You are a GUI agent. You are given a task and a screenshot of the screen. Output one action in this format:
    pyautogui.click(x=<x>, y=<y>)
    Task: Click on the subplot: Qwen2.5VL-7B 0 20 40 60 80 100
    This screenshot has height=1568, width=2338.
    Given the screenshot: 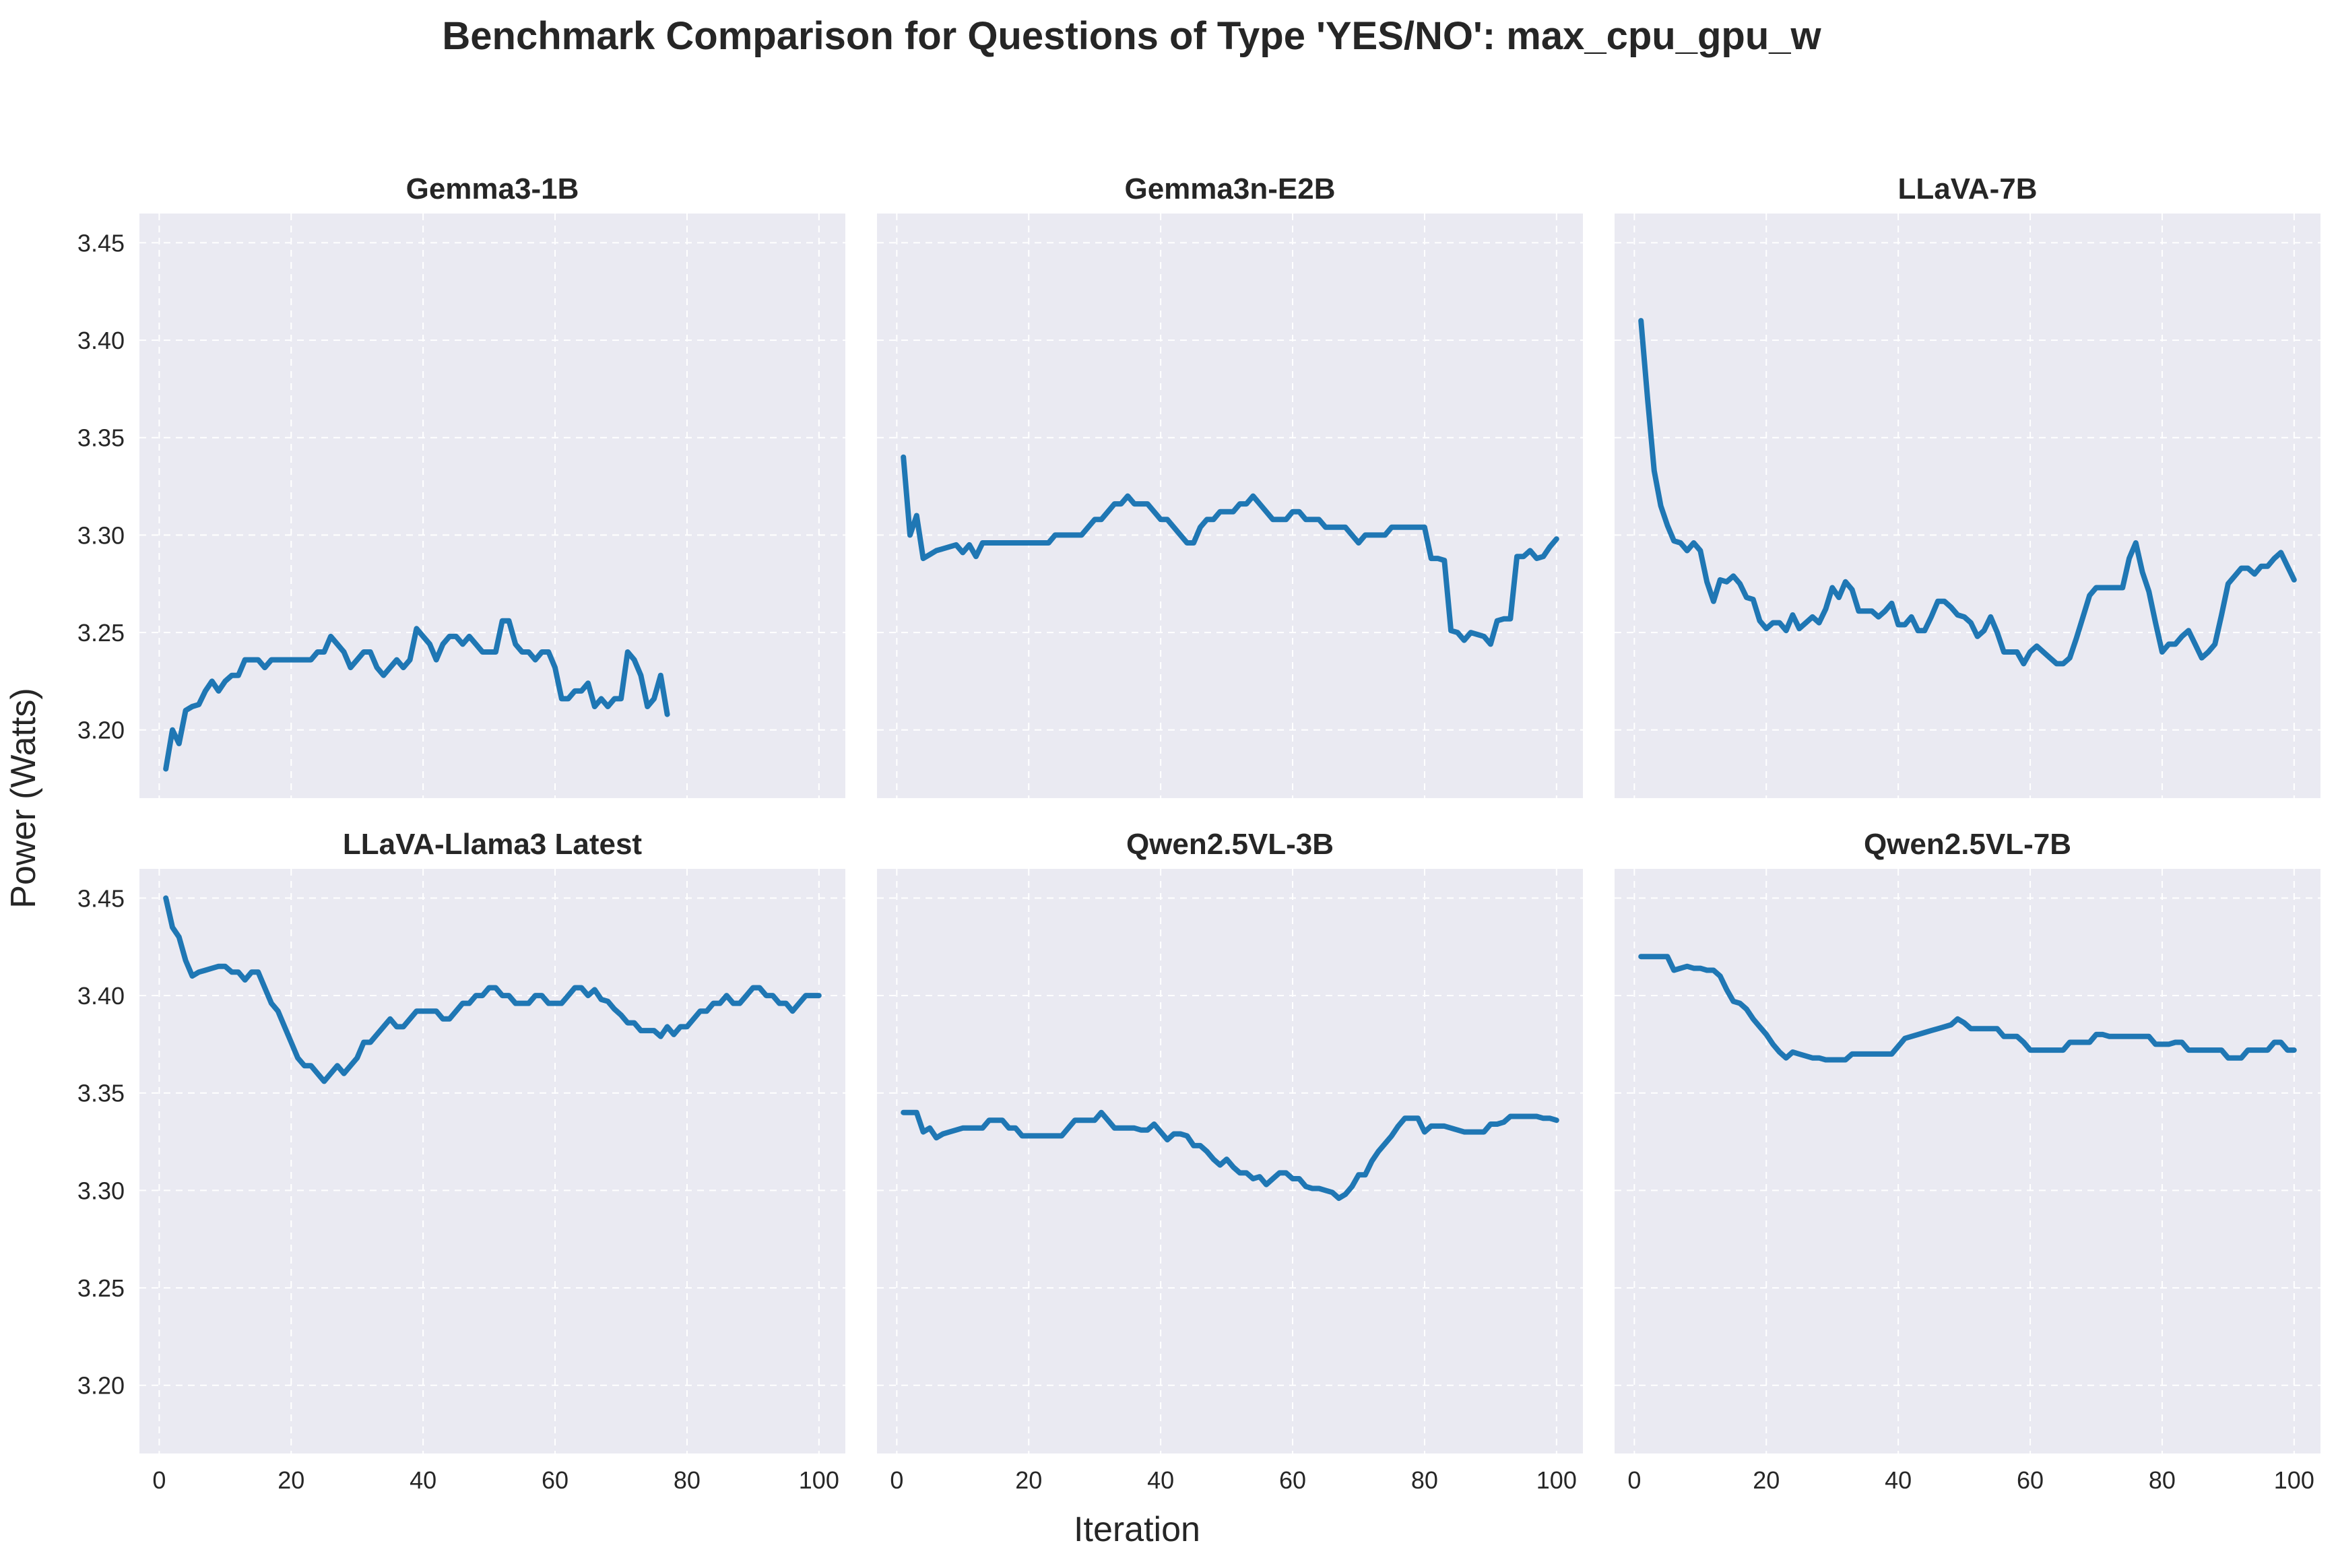 What is the action you would take?
    pyautogui.click(x=1967, y=1161)
    